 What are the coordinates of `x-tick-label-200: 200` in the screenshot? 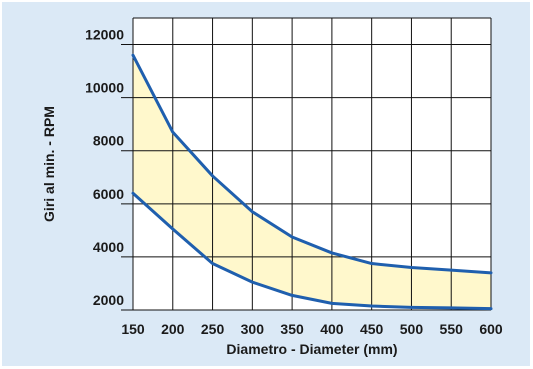 It's located at (173, 329).